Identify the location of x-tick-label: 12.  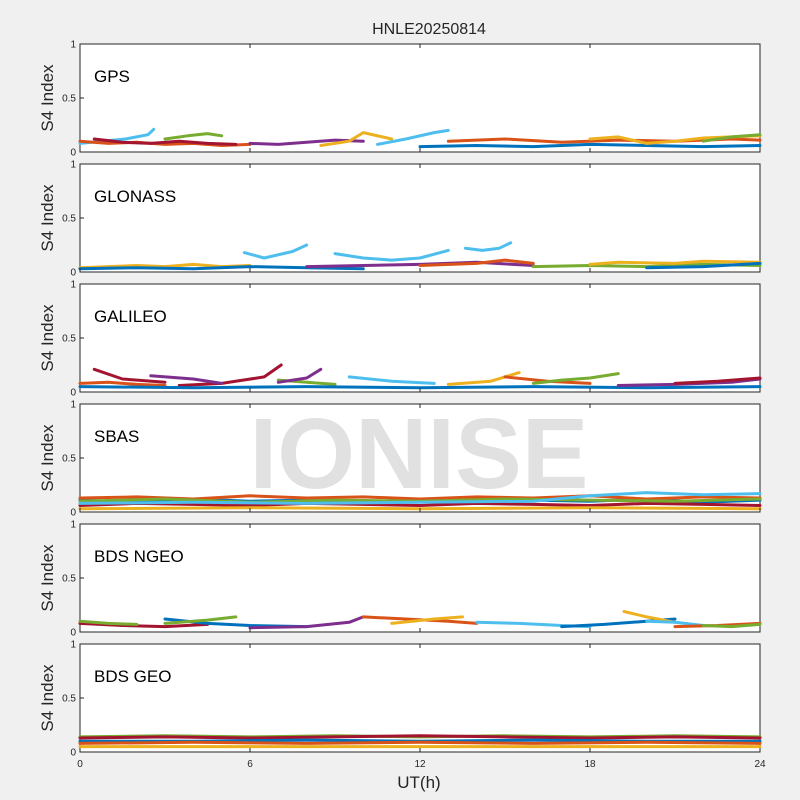
(420, 764).